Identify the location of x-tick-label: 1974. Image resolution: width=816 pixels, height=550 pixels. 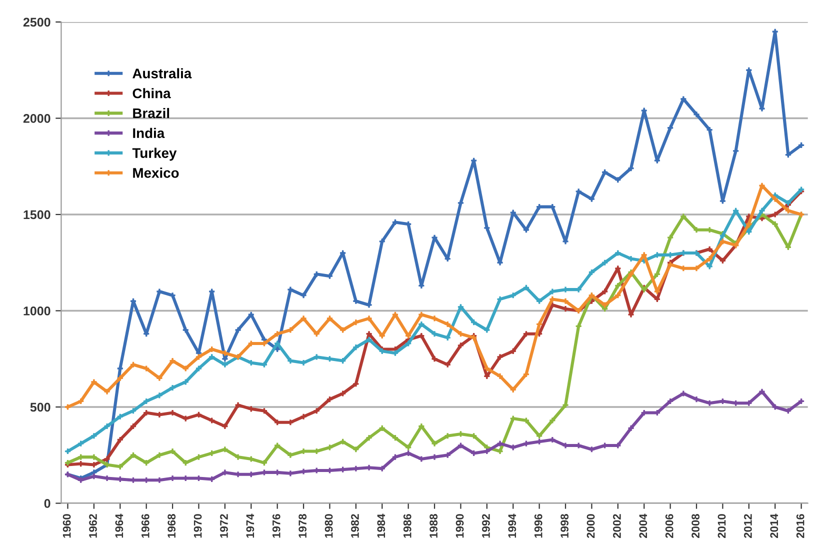
(250, 526).